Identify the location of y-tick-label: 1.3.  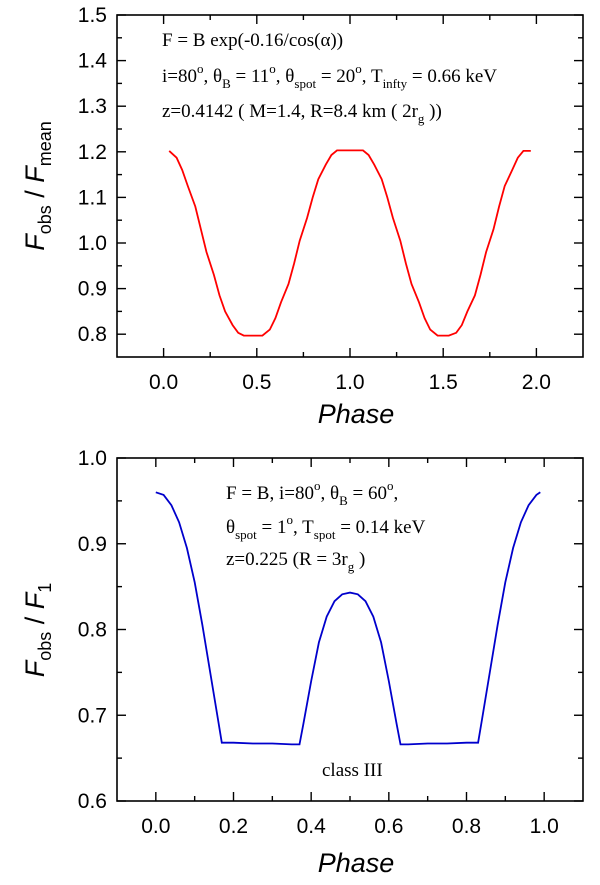
(92, 106).